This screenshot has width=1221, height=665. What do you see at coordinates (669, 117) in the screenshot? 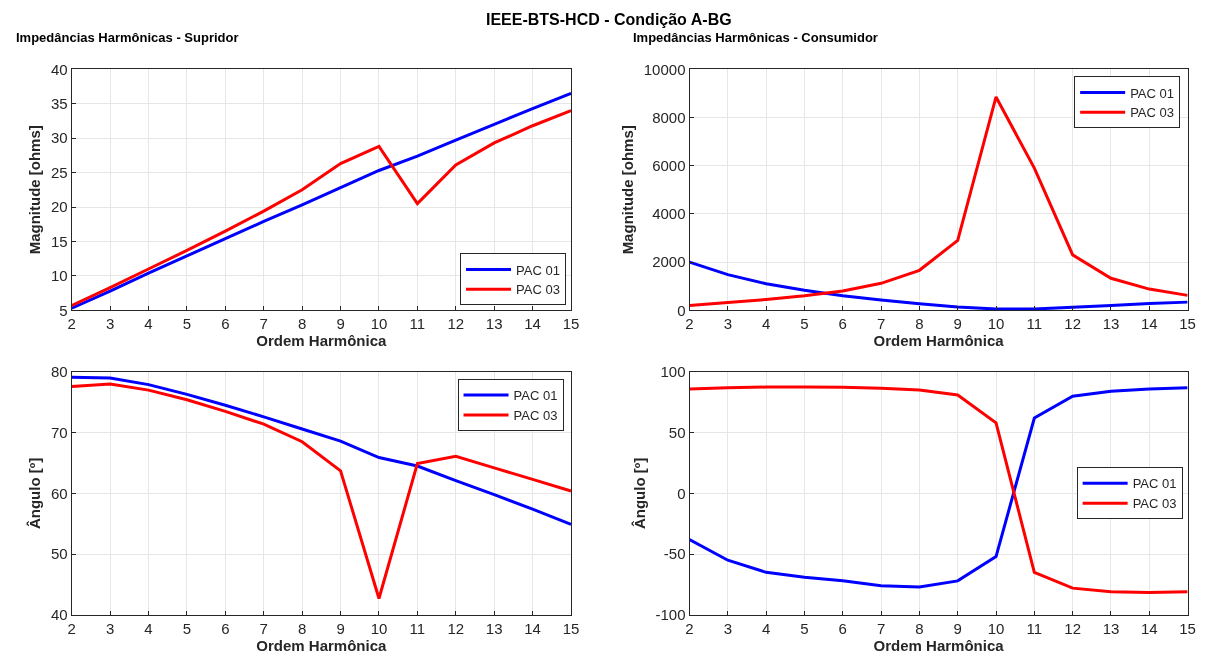
I see `y-tick-label: 8000` at bounding box center [669, 117].